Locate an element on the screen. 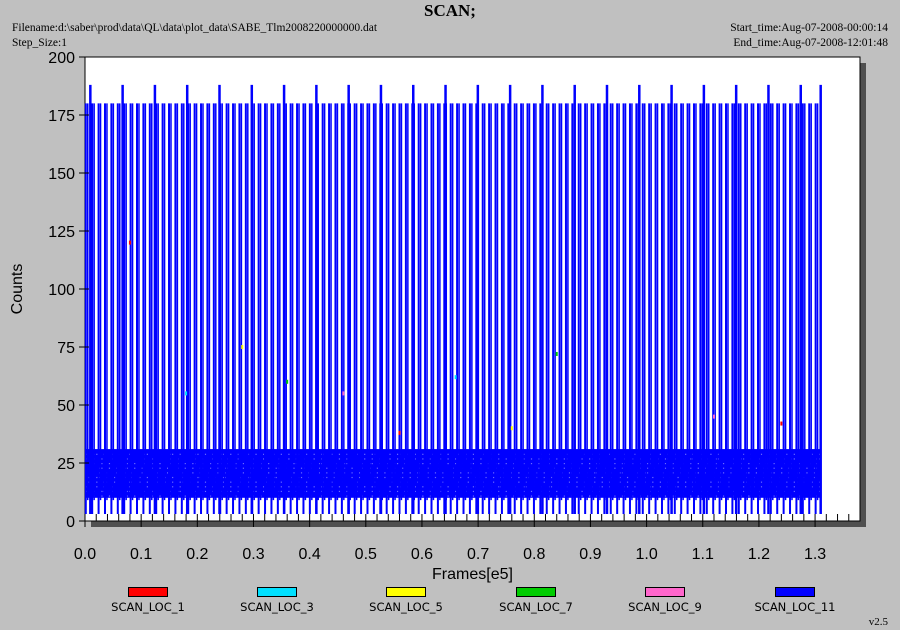  y-tick-label: 25 is located at coordinates (66, 464).